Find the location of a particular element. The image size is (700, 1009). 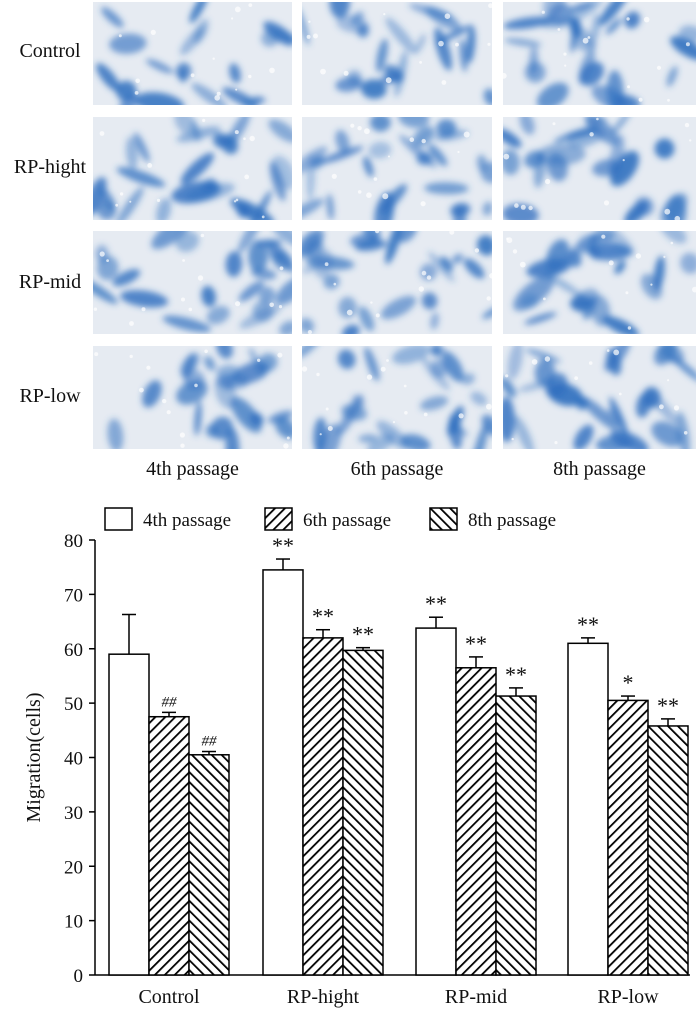

col-label-2: 8th passage is located at coordinates (599, 469).